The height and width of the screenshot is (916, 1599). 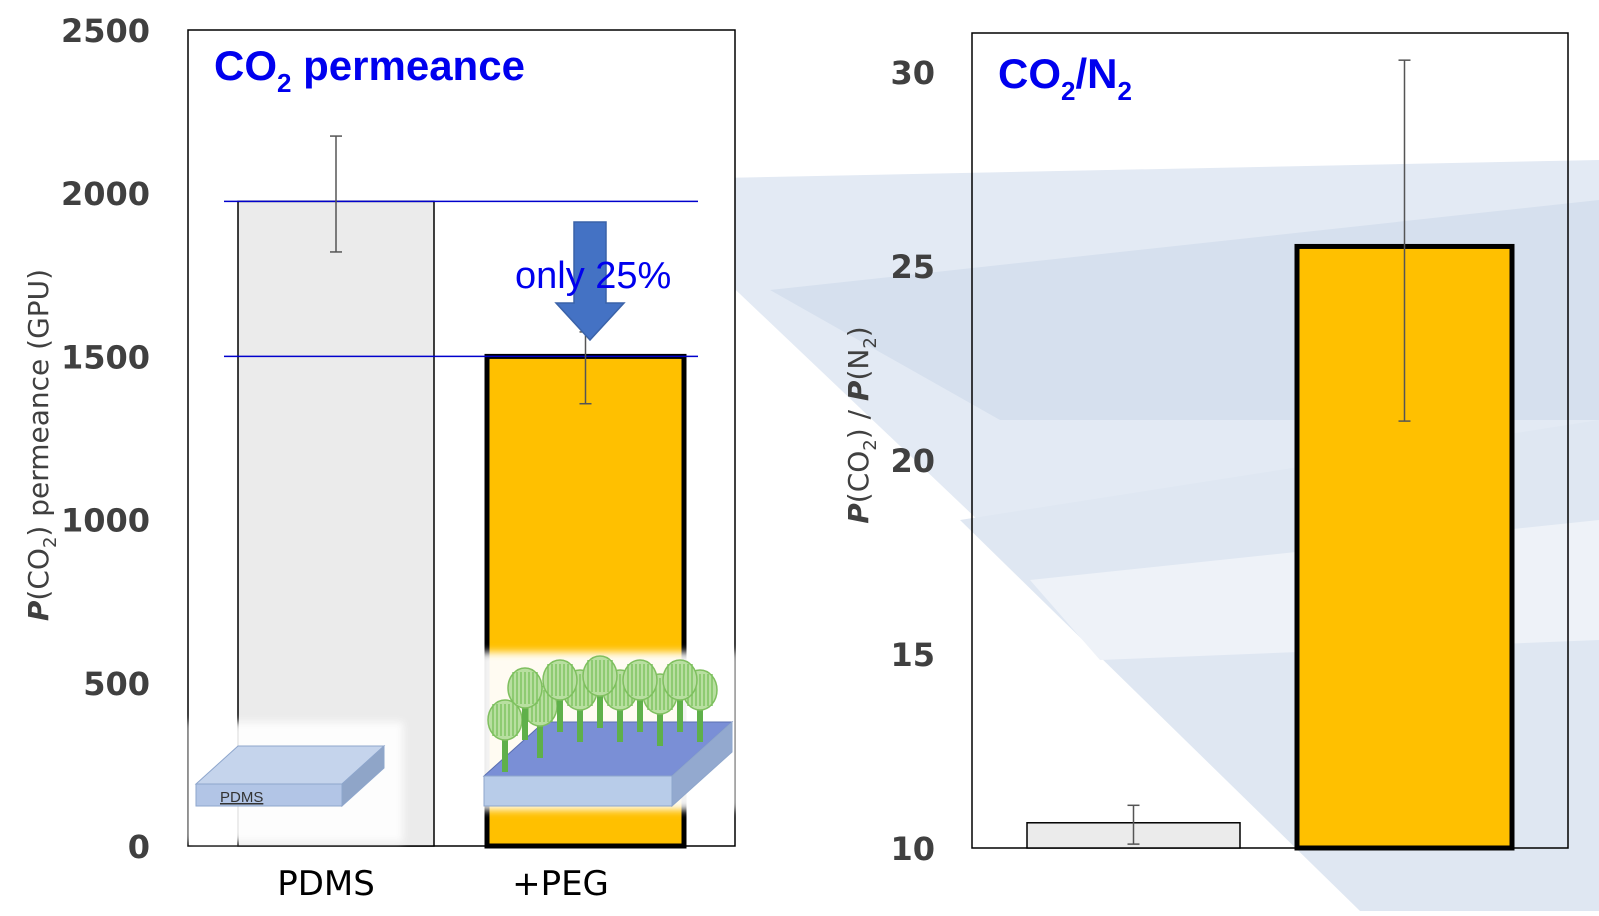 I want to click on y-tick-labels: 0 500 1000 1500 2000 2500, so click(x=105, y=439).